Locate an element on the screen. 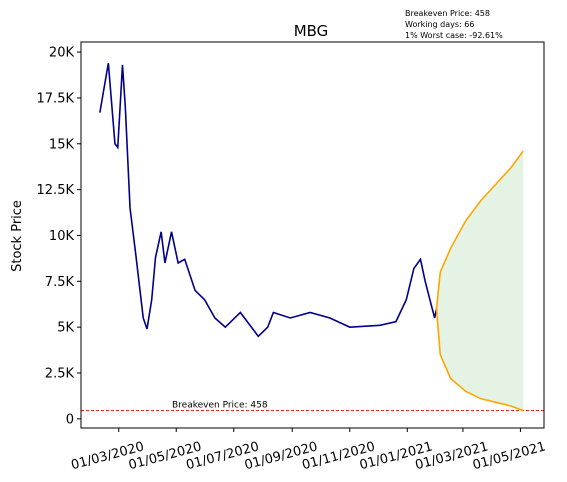  y-tick-label: 15K is located at coordinates (62, 144).